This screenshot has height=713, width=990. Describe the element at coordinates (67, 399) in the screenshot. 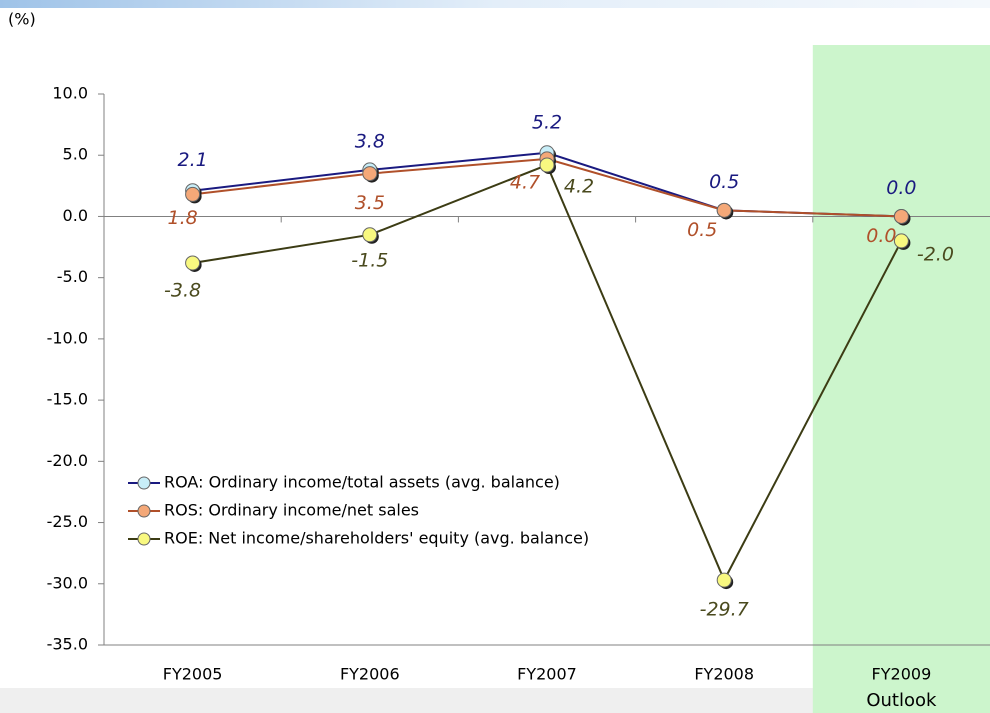

I see `y-tick-label: -15.0` at that location.